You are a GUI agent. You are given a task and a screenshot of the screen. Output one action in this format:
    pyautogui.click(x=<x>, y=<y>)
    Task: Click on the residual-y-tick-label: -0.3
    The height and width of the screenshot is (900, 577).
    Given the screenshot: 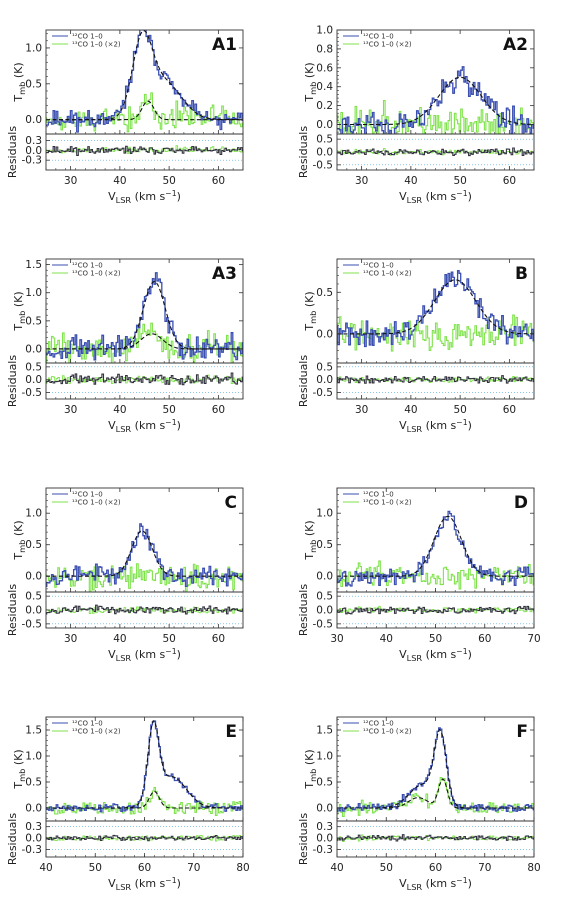 What is the action you would take?
    pyautogui.click(x=32, y=850)
    